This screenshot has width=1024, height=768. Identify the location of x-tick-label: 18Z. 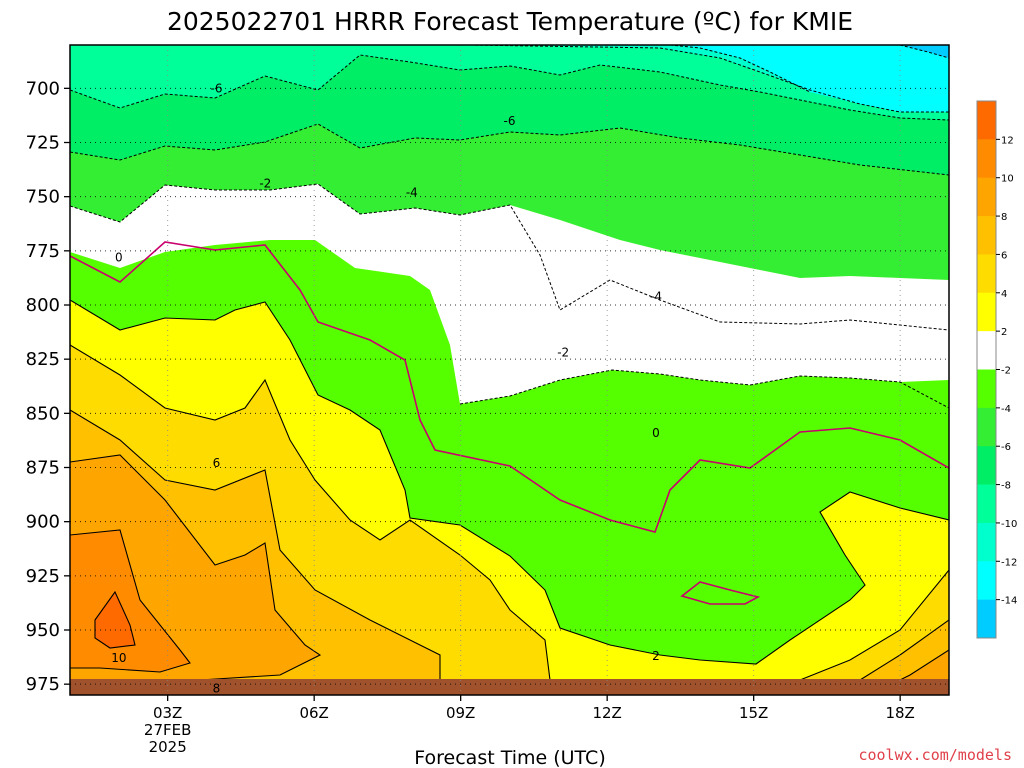
(899, 713).